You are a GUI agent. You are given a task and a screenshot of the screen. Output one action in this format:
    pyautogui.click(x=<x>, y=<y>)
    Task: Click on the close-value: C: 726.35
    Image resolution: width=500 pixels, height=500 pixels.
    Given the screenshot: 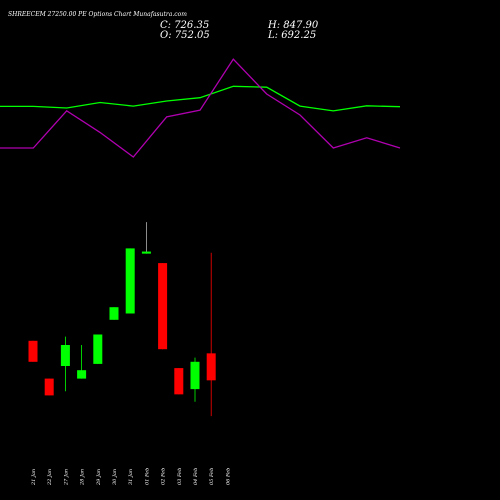 What is the action you would take?
    pyautogui.click(x=184, y=25)
    